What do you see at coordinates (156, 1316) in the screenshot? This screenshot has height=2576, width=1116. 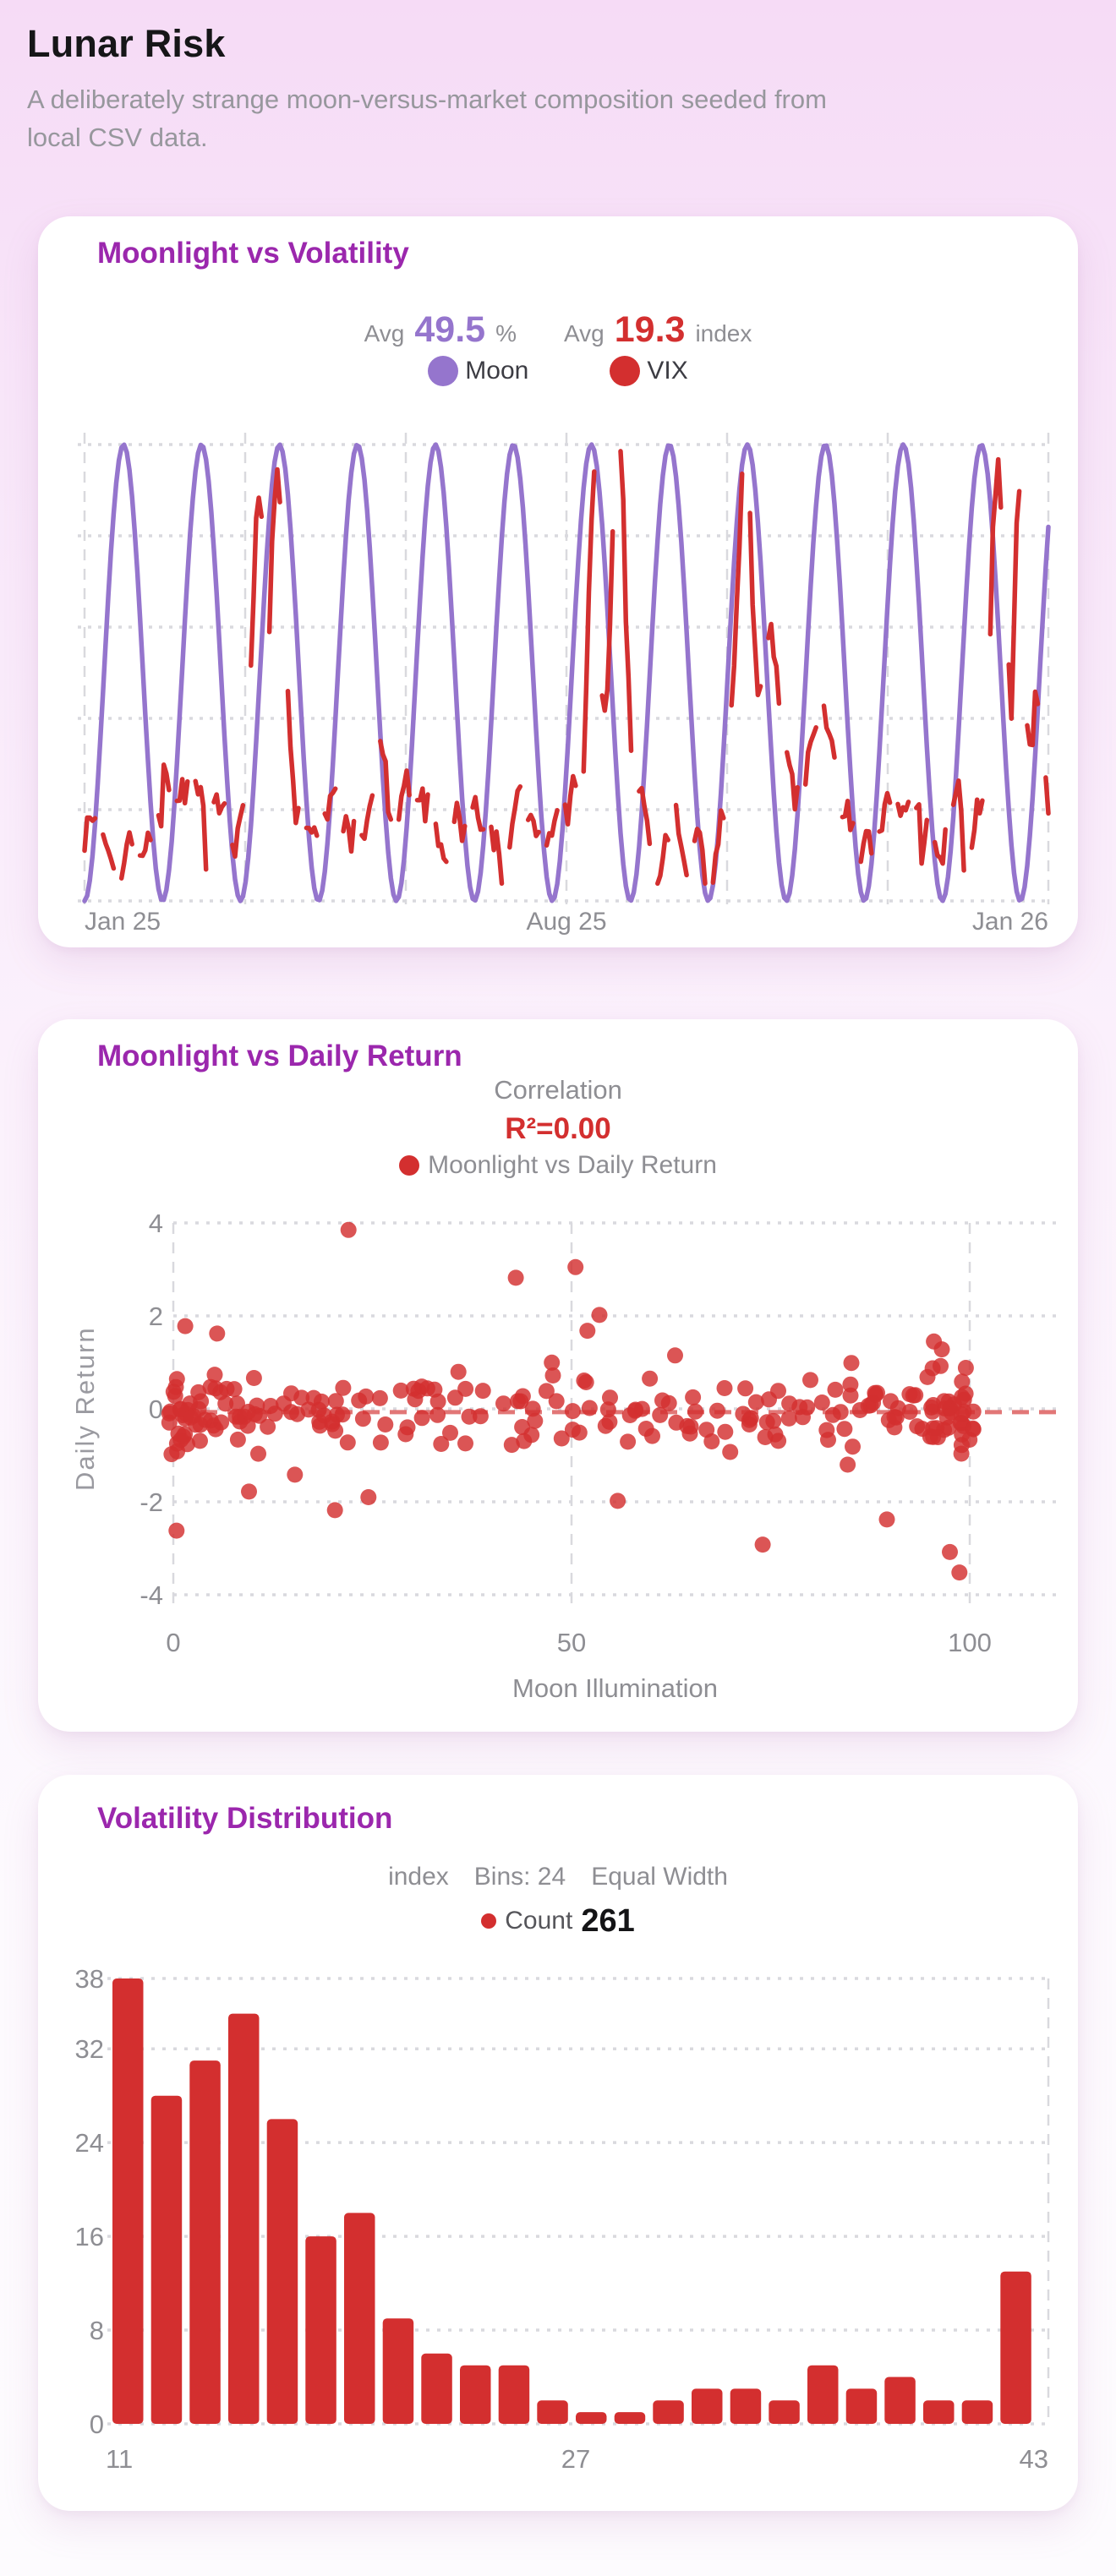 I see `svg-text: 2` at bounding box center [156, 1316].